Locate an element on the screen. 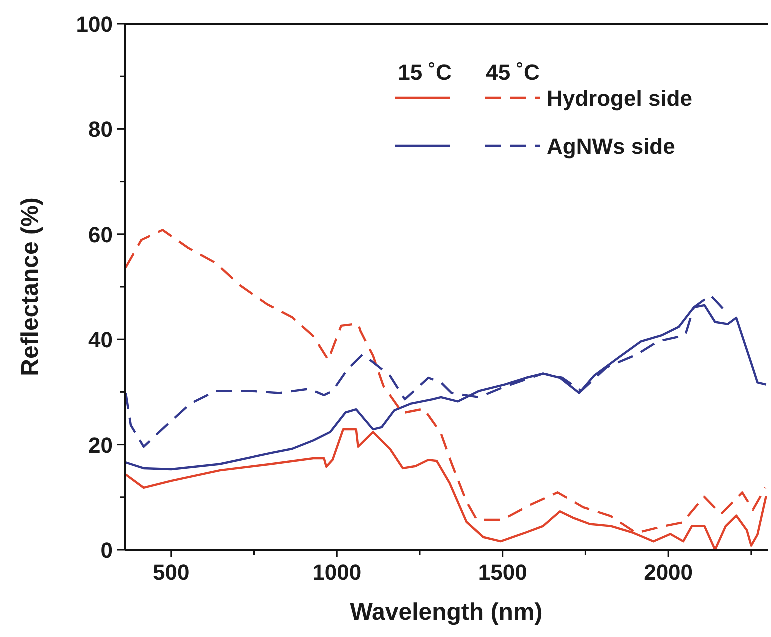 The width and height of the screenshot is (771, 637). legend-label: AgNWs side is located at coordinates (611, 146).